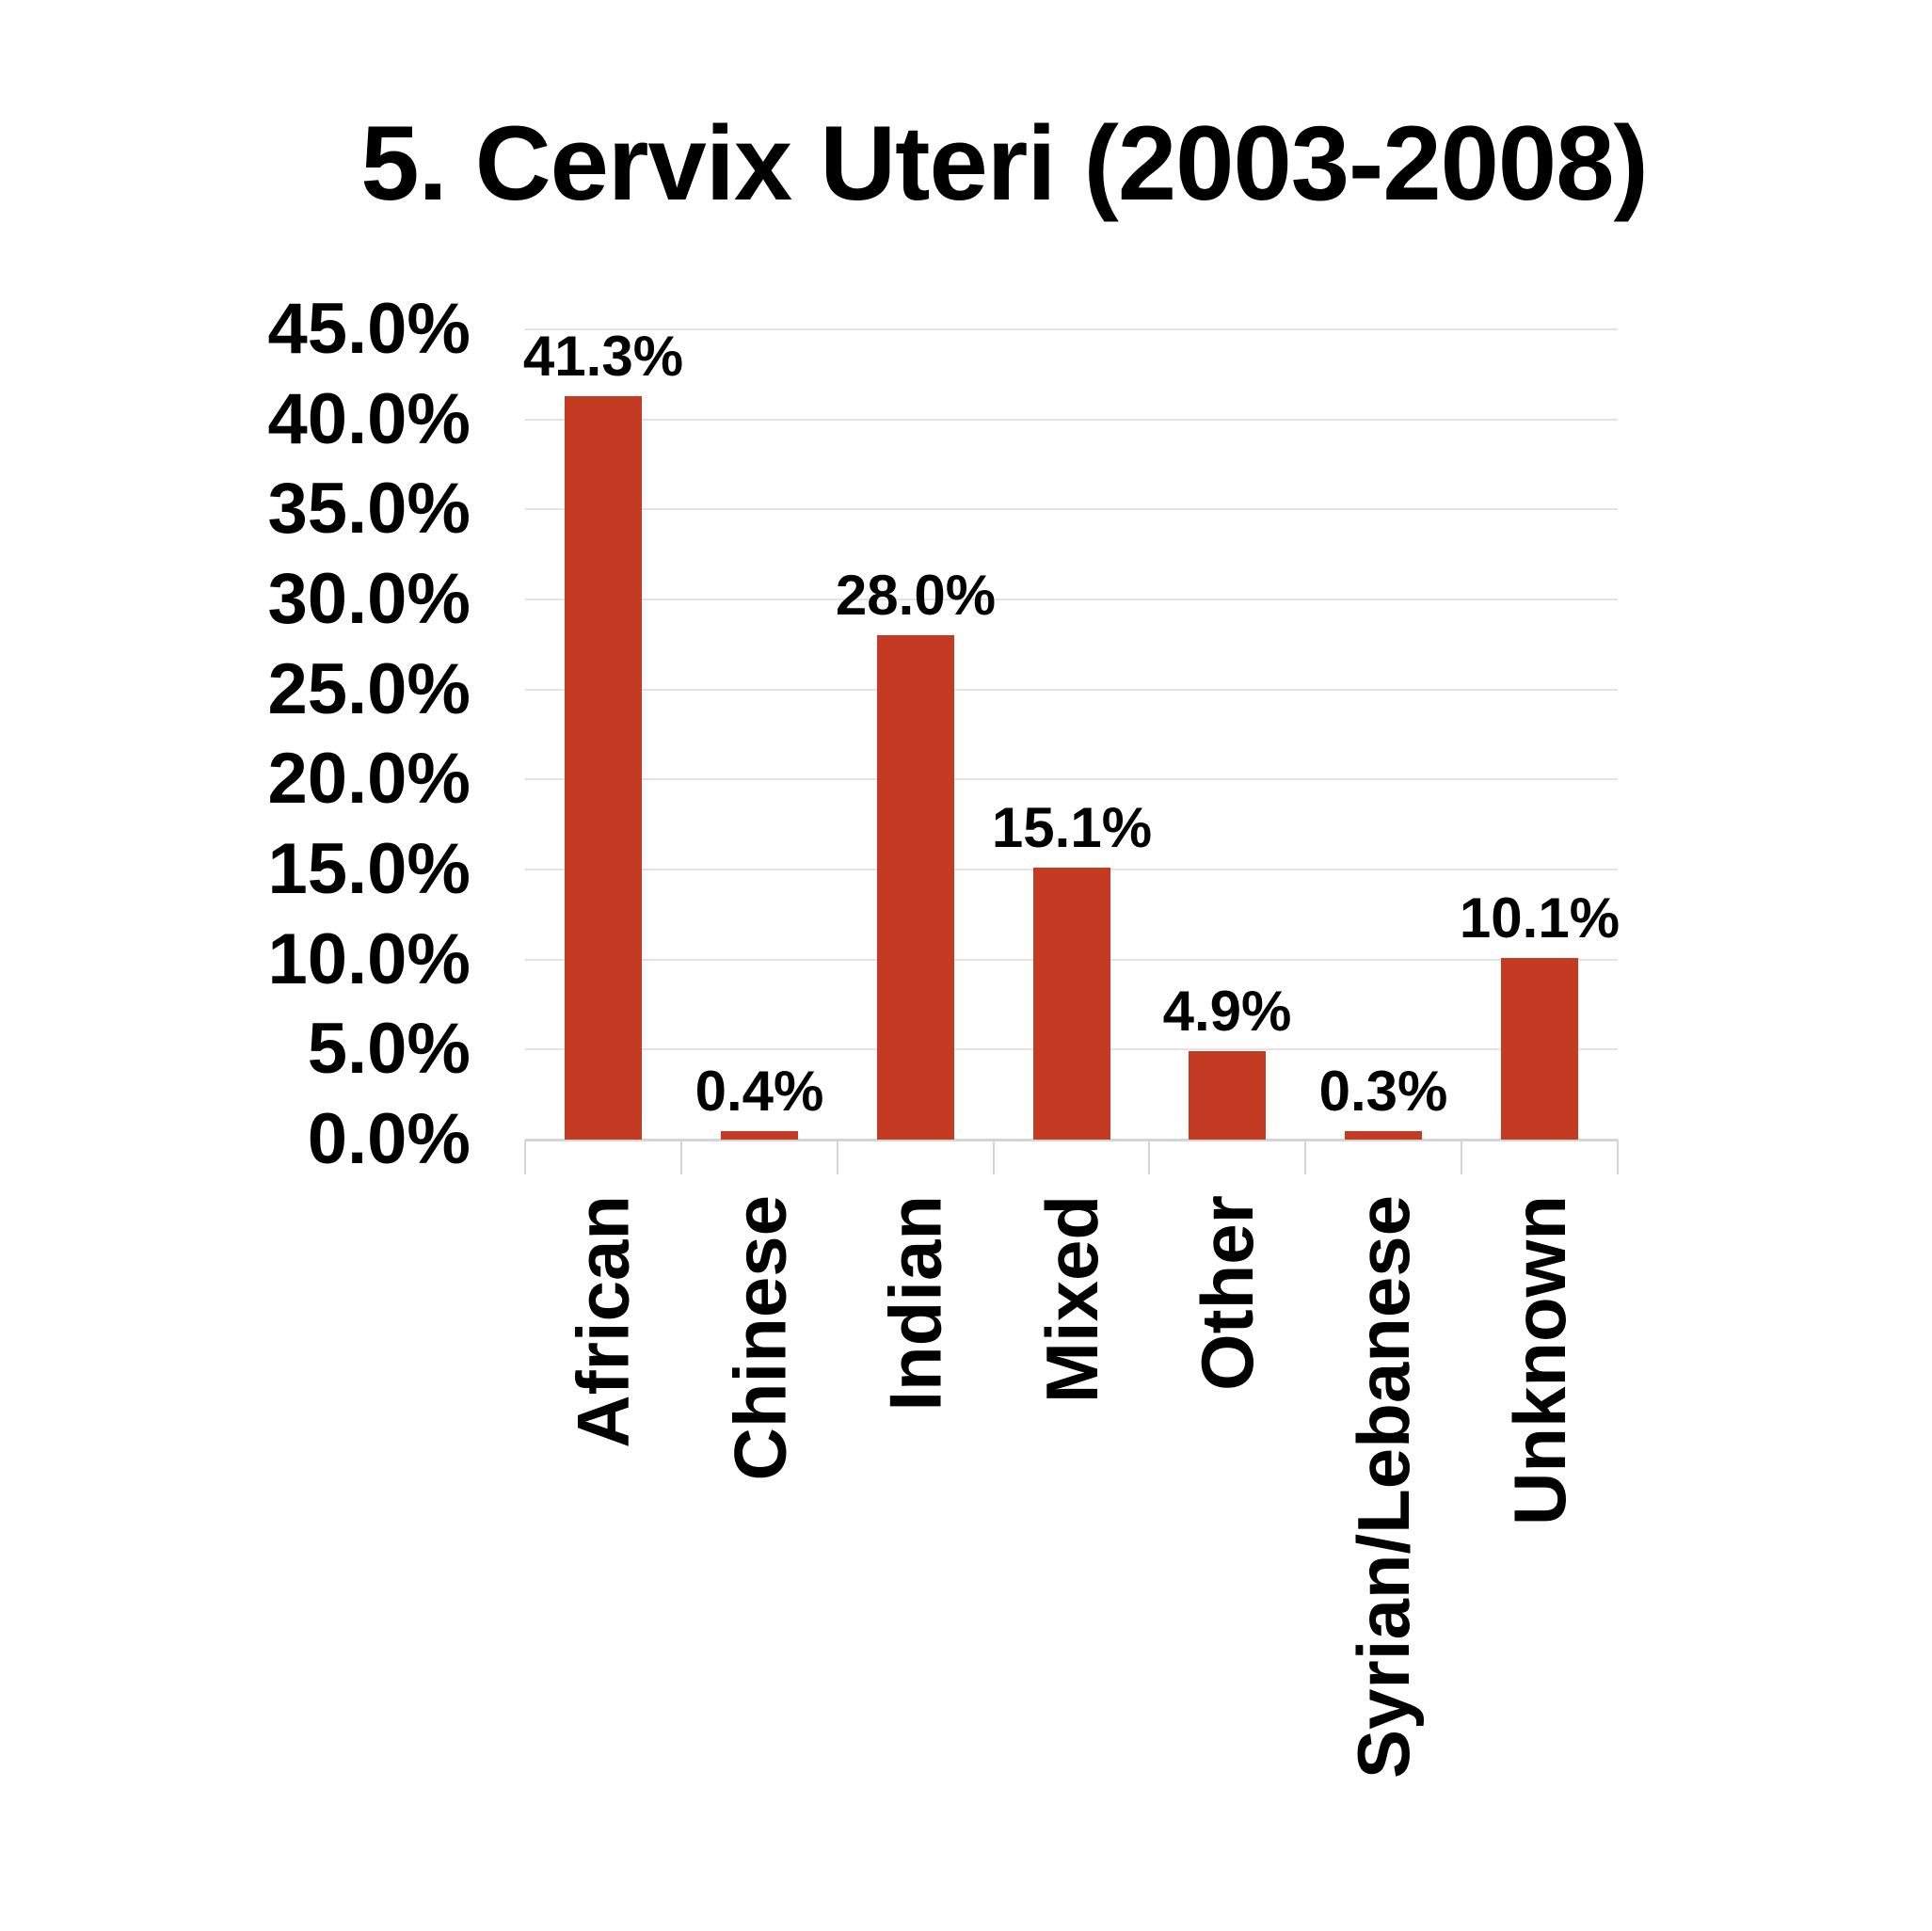 The image size is (1932, 1931). Describe the element at coordinates (1539, 1360) in the screenshot. I see `category-label-unknown: Unknown` at that location.